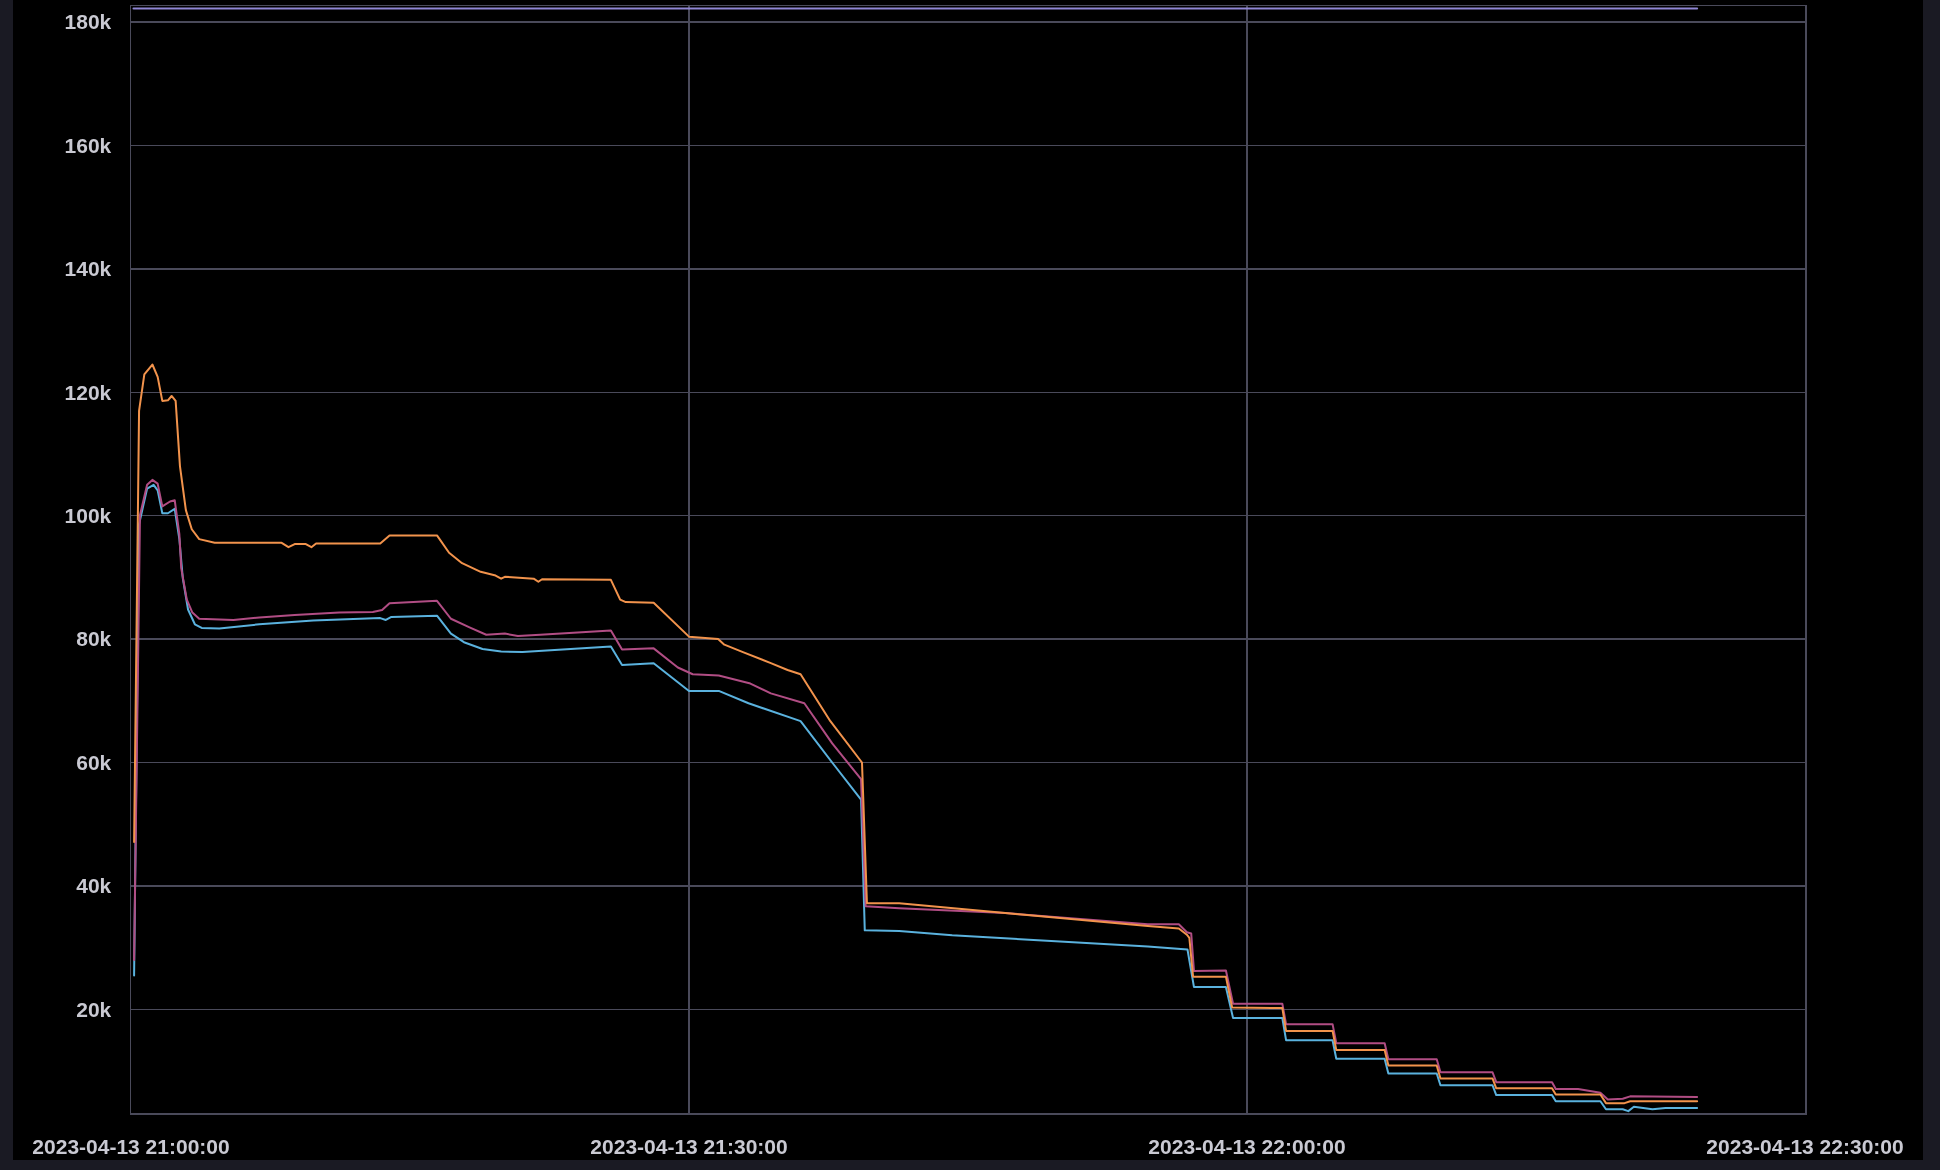 The height and width of the screenshot is (1170, 1940). Describe the element at coordinates (94, 762) in the screenshot. I see `y-tick-label: 60k` at that location.